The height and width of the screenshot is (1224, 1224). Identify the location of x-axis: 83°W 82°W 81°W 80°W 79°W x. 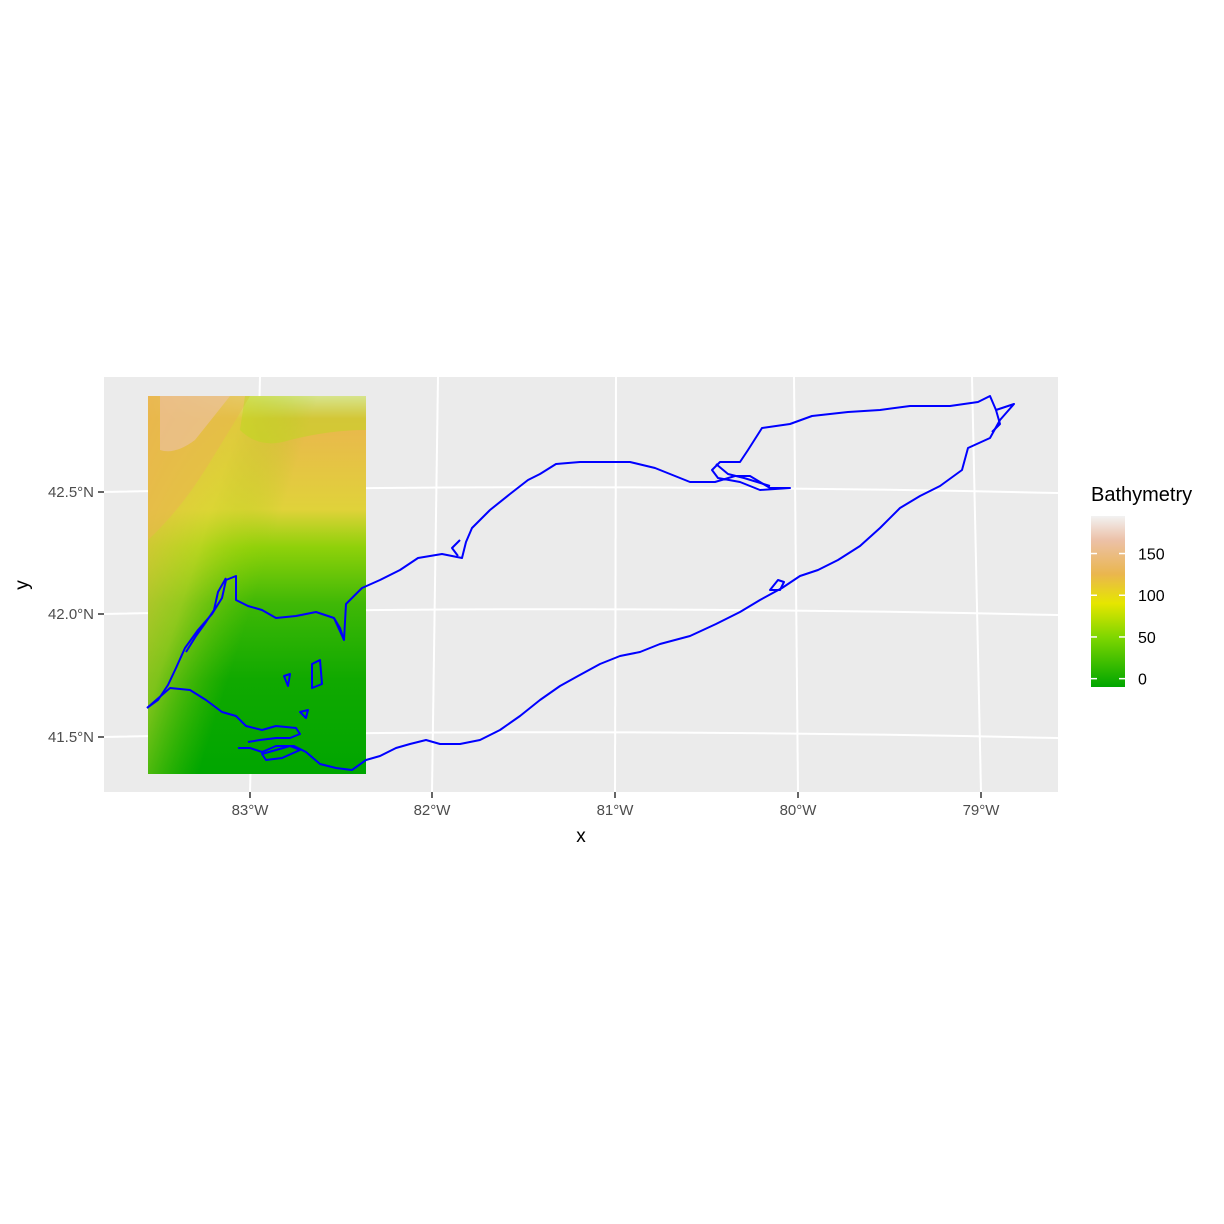
(616, 819).